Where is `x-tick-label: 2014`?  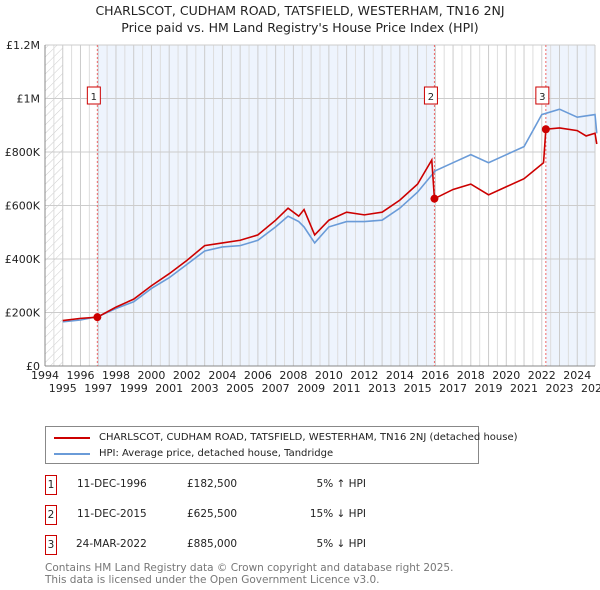 x-tick-label: 2014 is located at coordinates (400, 375).